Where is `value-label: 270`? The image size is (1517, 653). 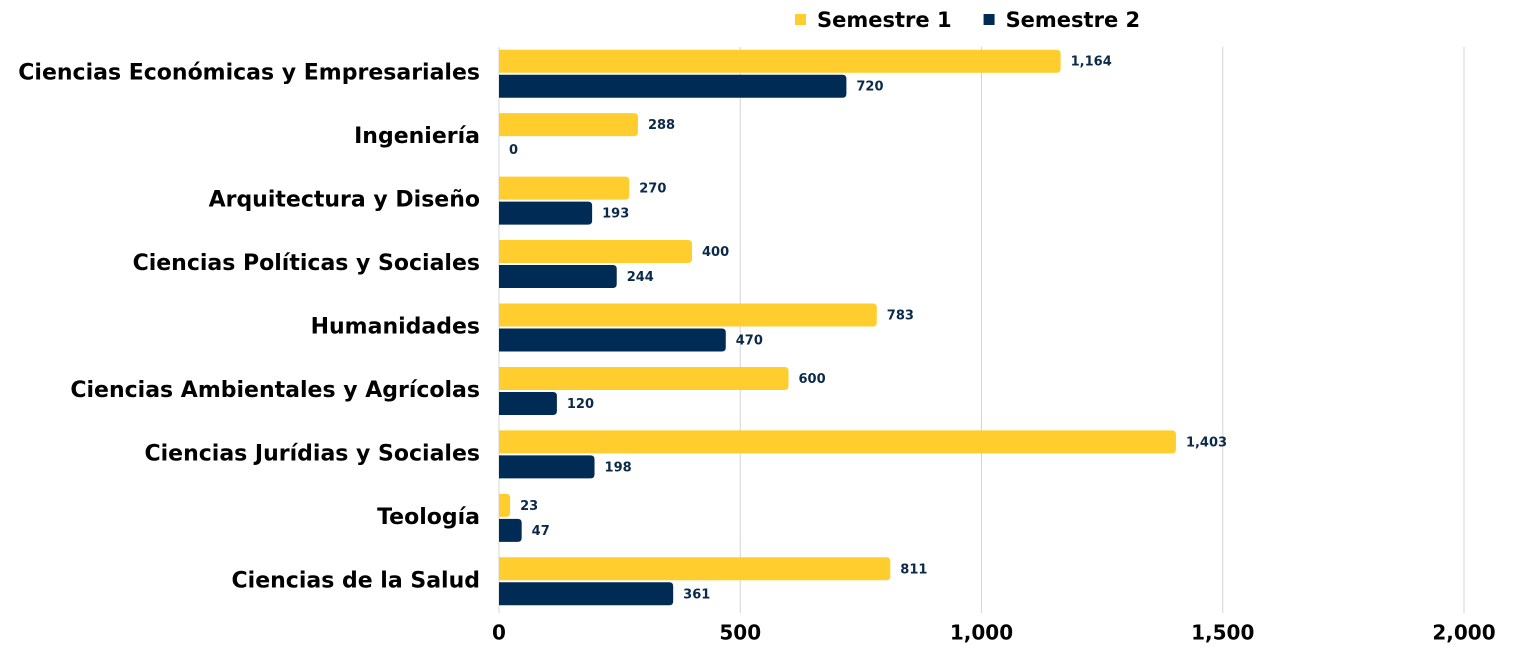
value-label: 270 is located at coordinates (652, 189).